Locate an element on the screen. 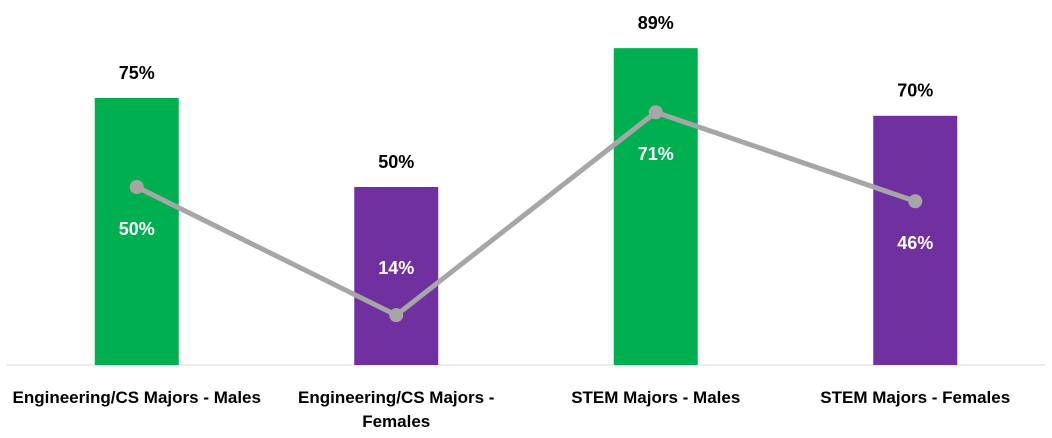  line-value-label: 71% is located at coordinates (656, 154).